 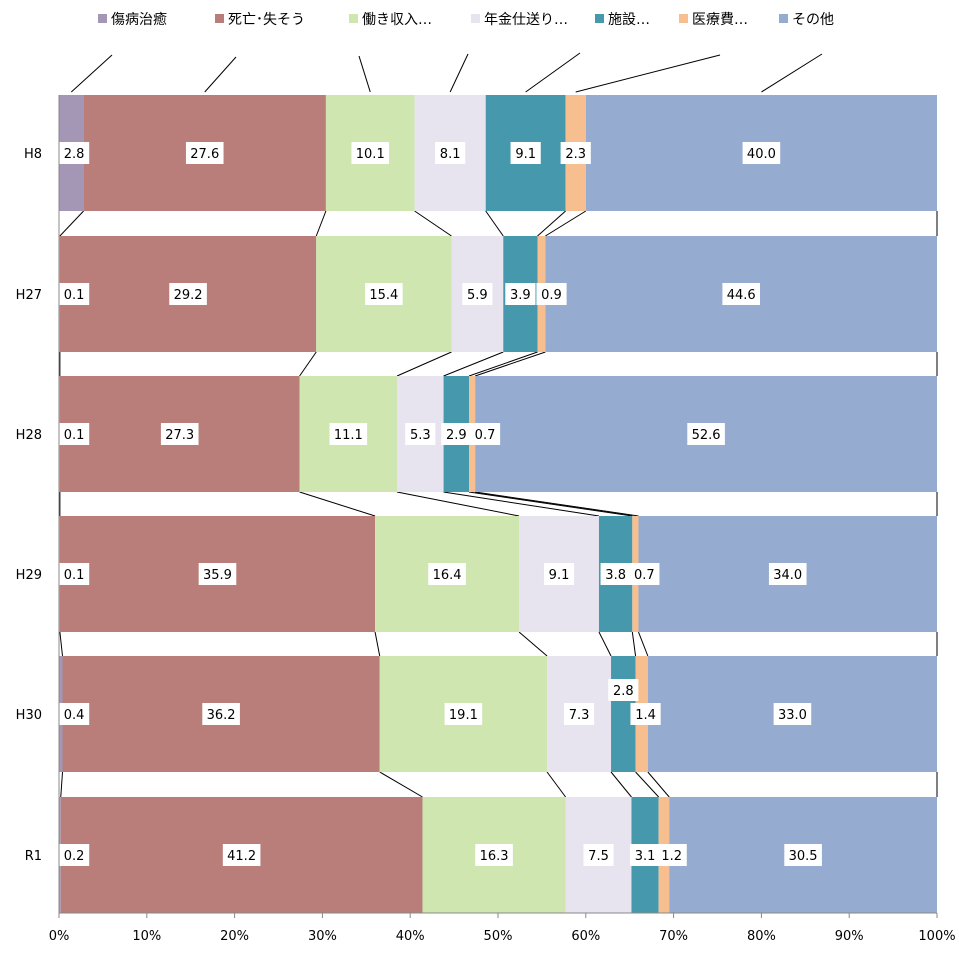 I want to click on data-label: 0.7, so click(x=485, y=435).